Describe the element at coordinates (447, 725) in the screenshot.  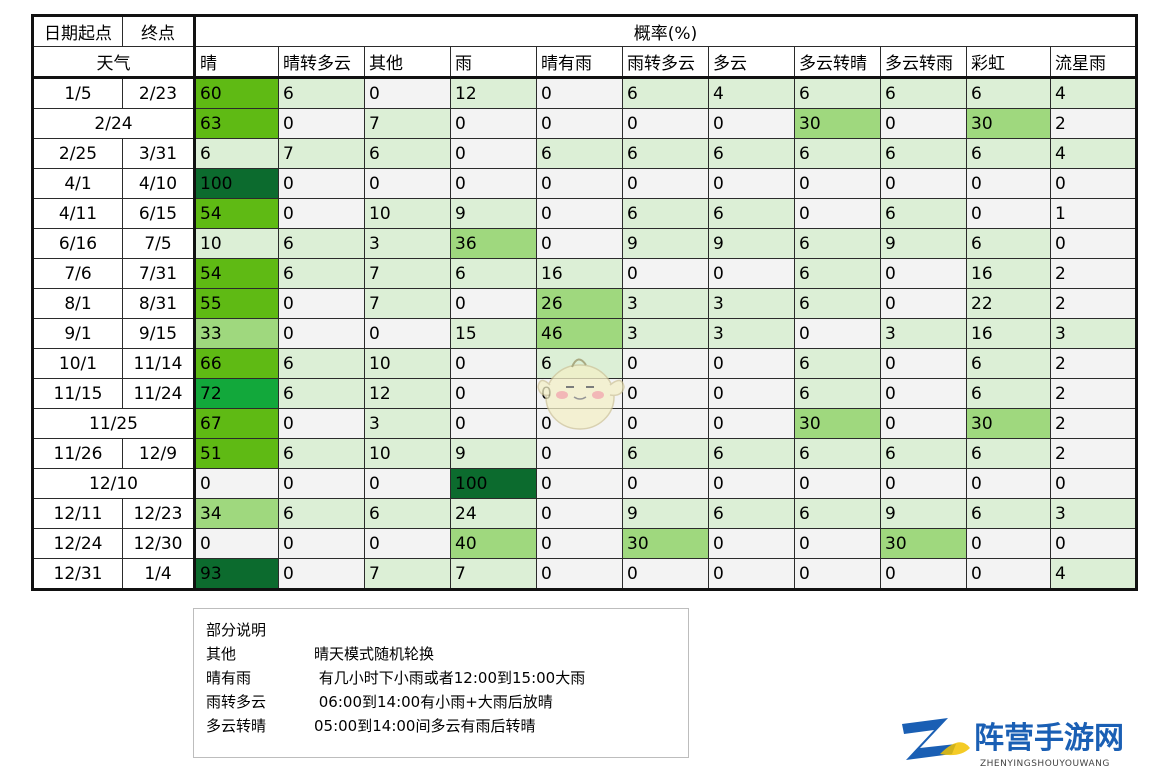
I see `note-item: 多云转晴 05:00到14:00间多云有雨后转晴` at that location.